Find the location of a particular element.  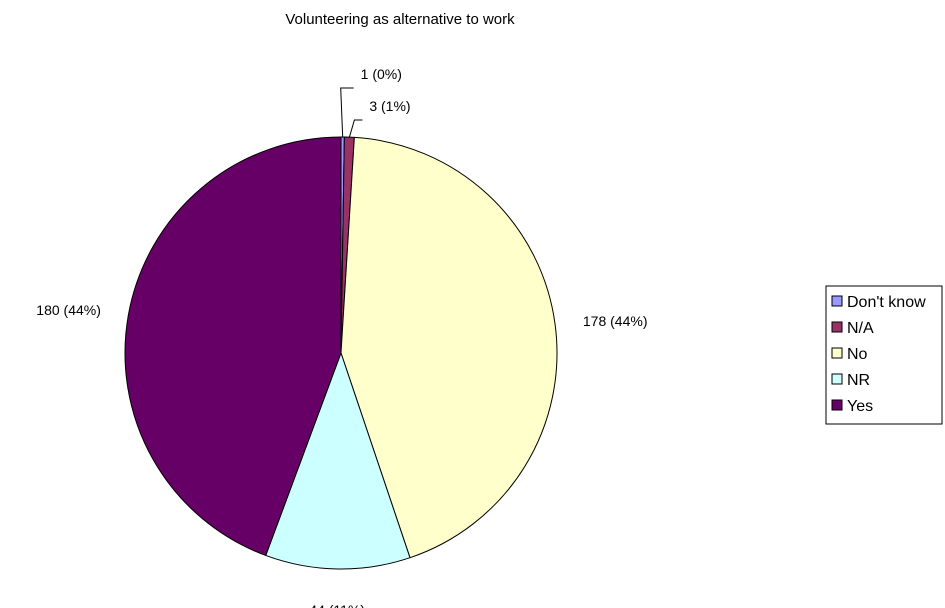

chart-title: Volunteering as alternative to work is located at coordinates (400, 19).